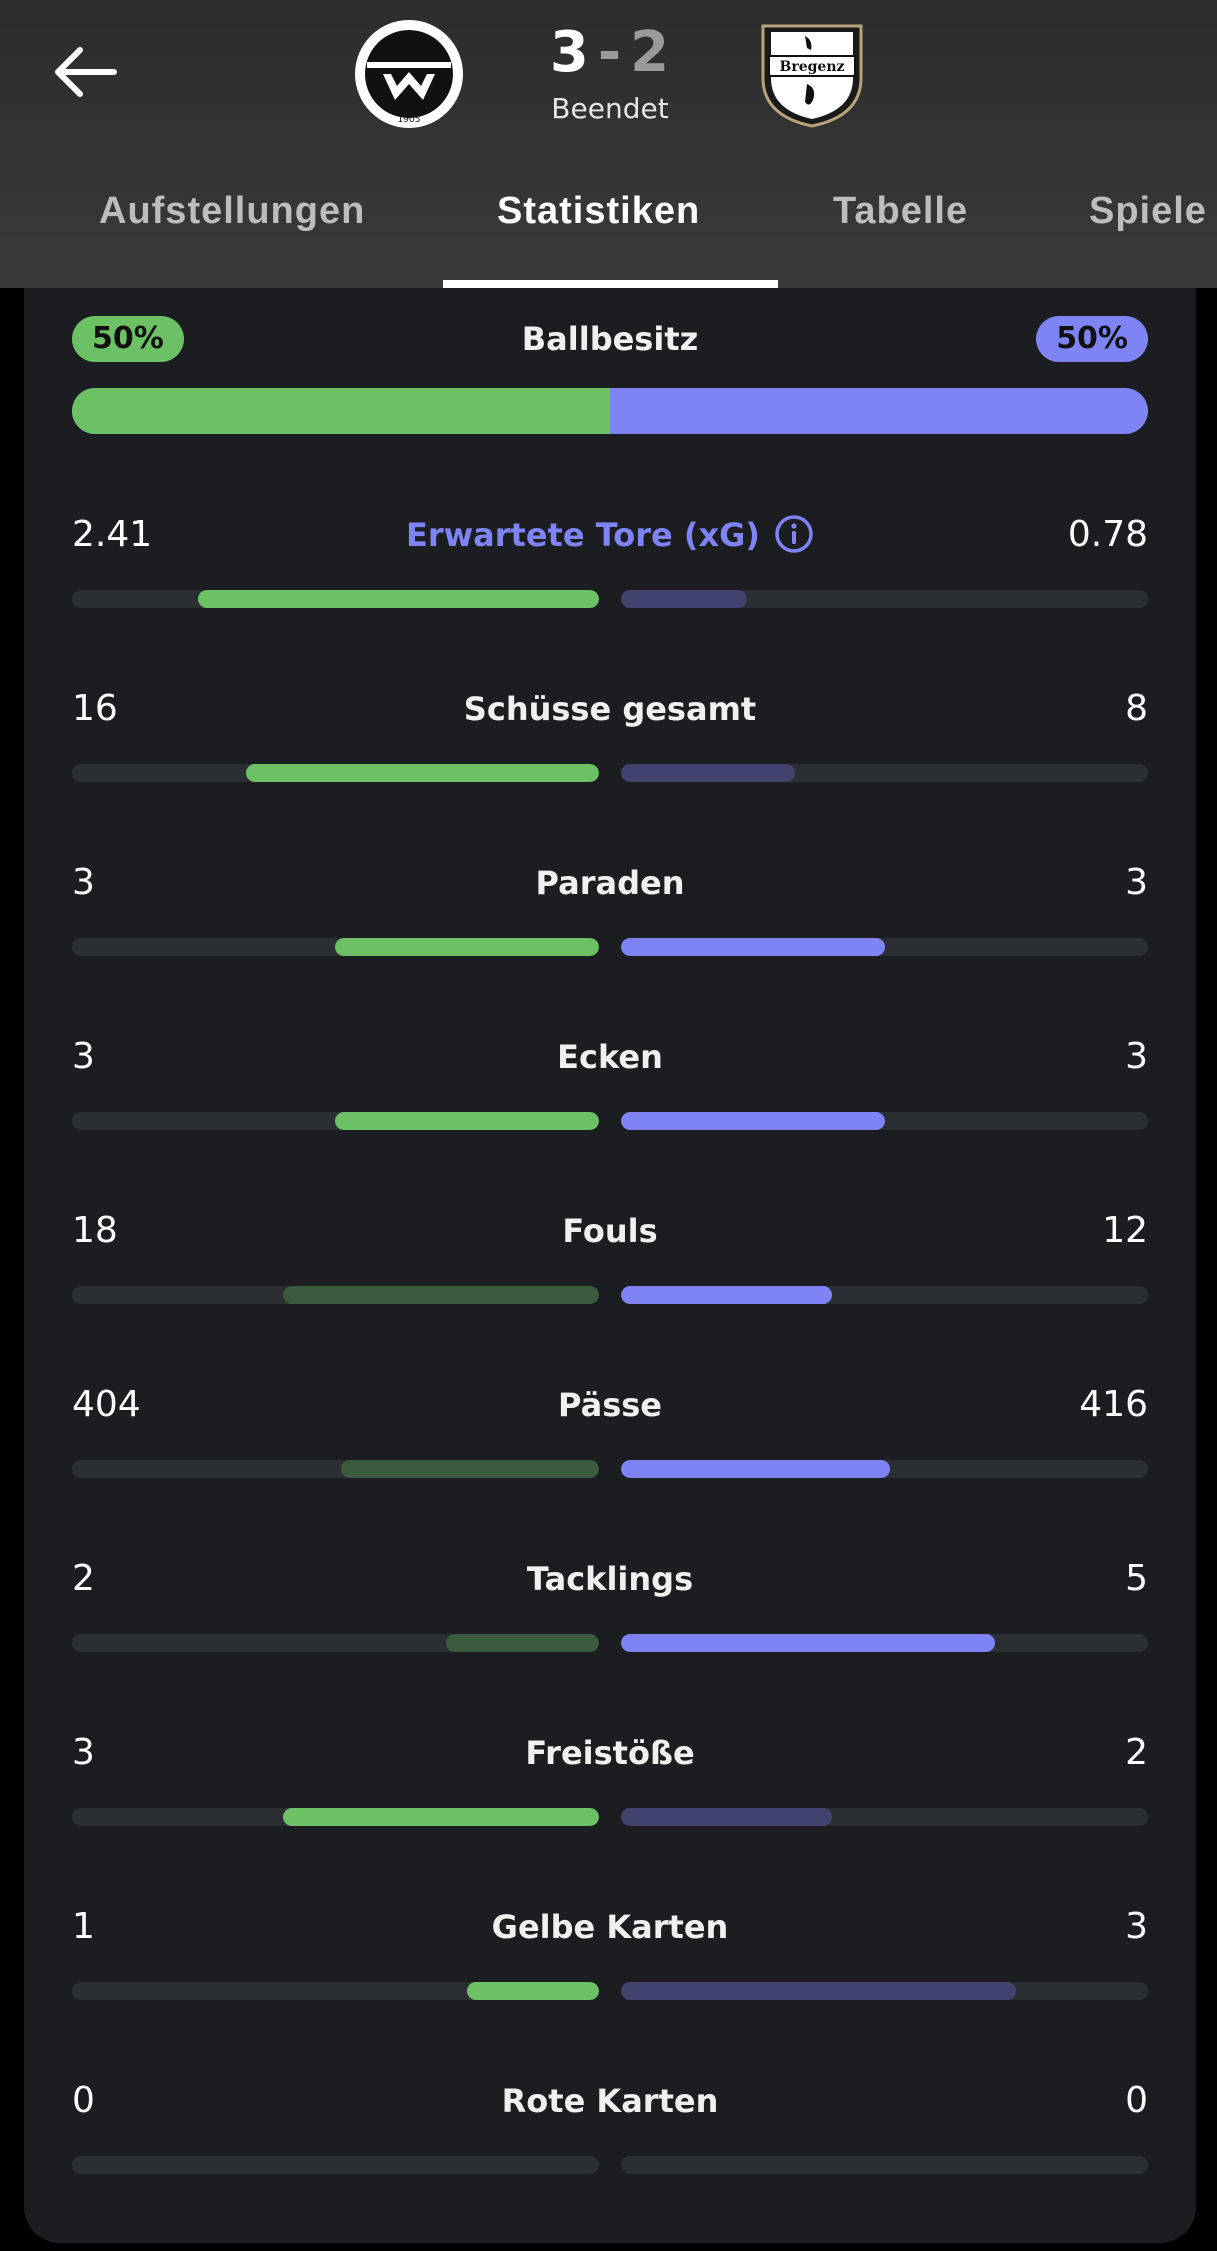 The width and height of the screenshot is (1217, 2251). I want to click on stat-label: Gelbe Karten, so click(610, 1927).